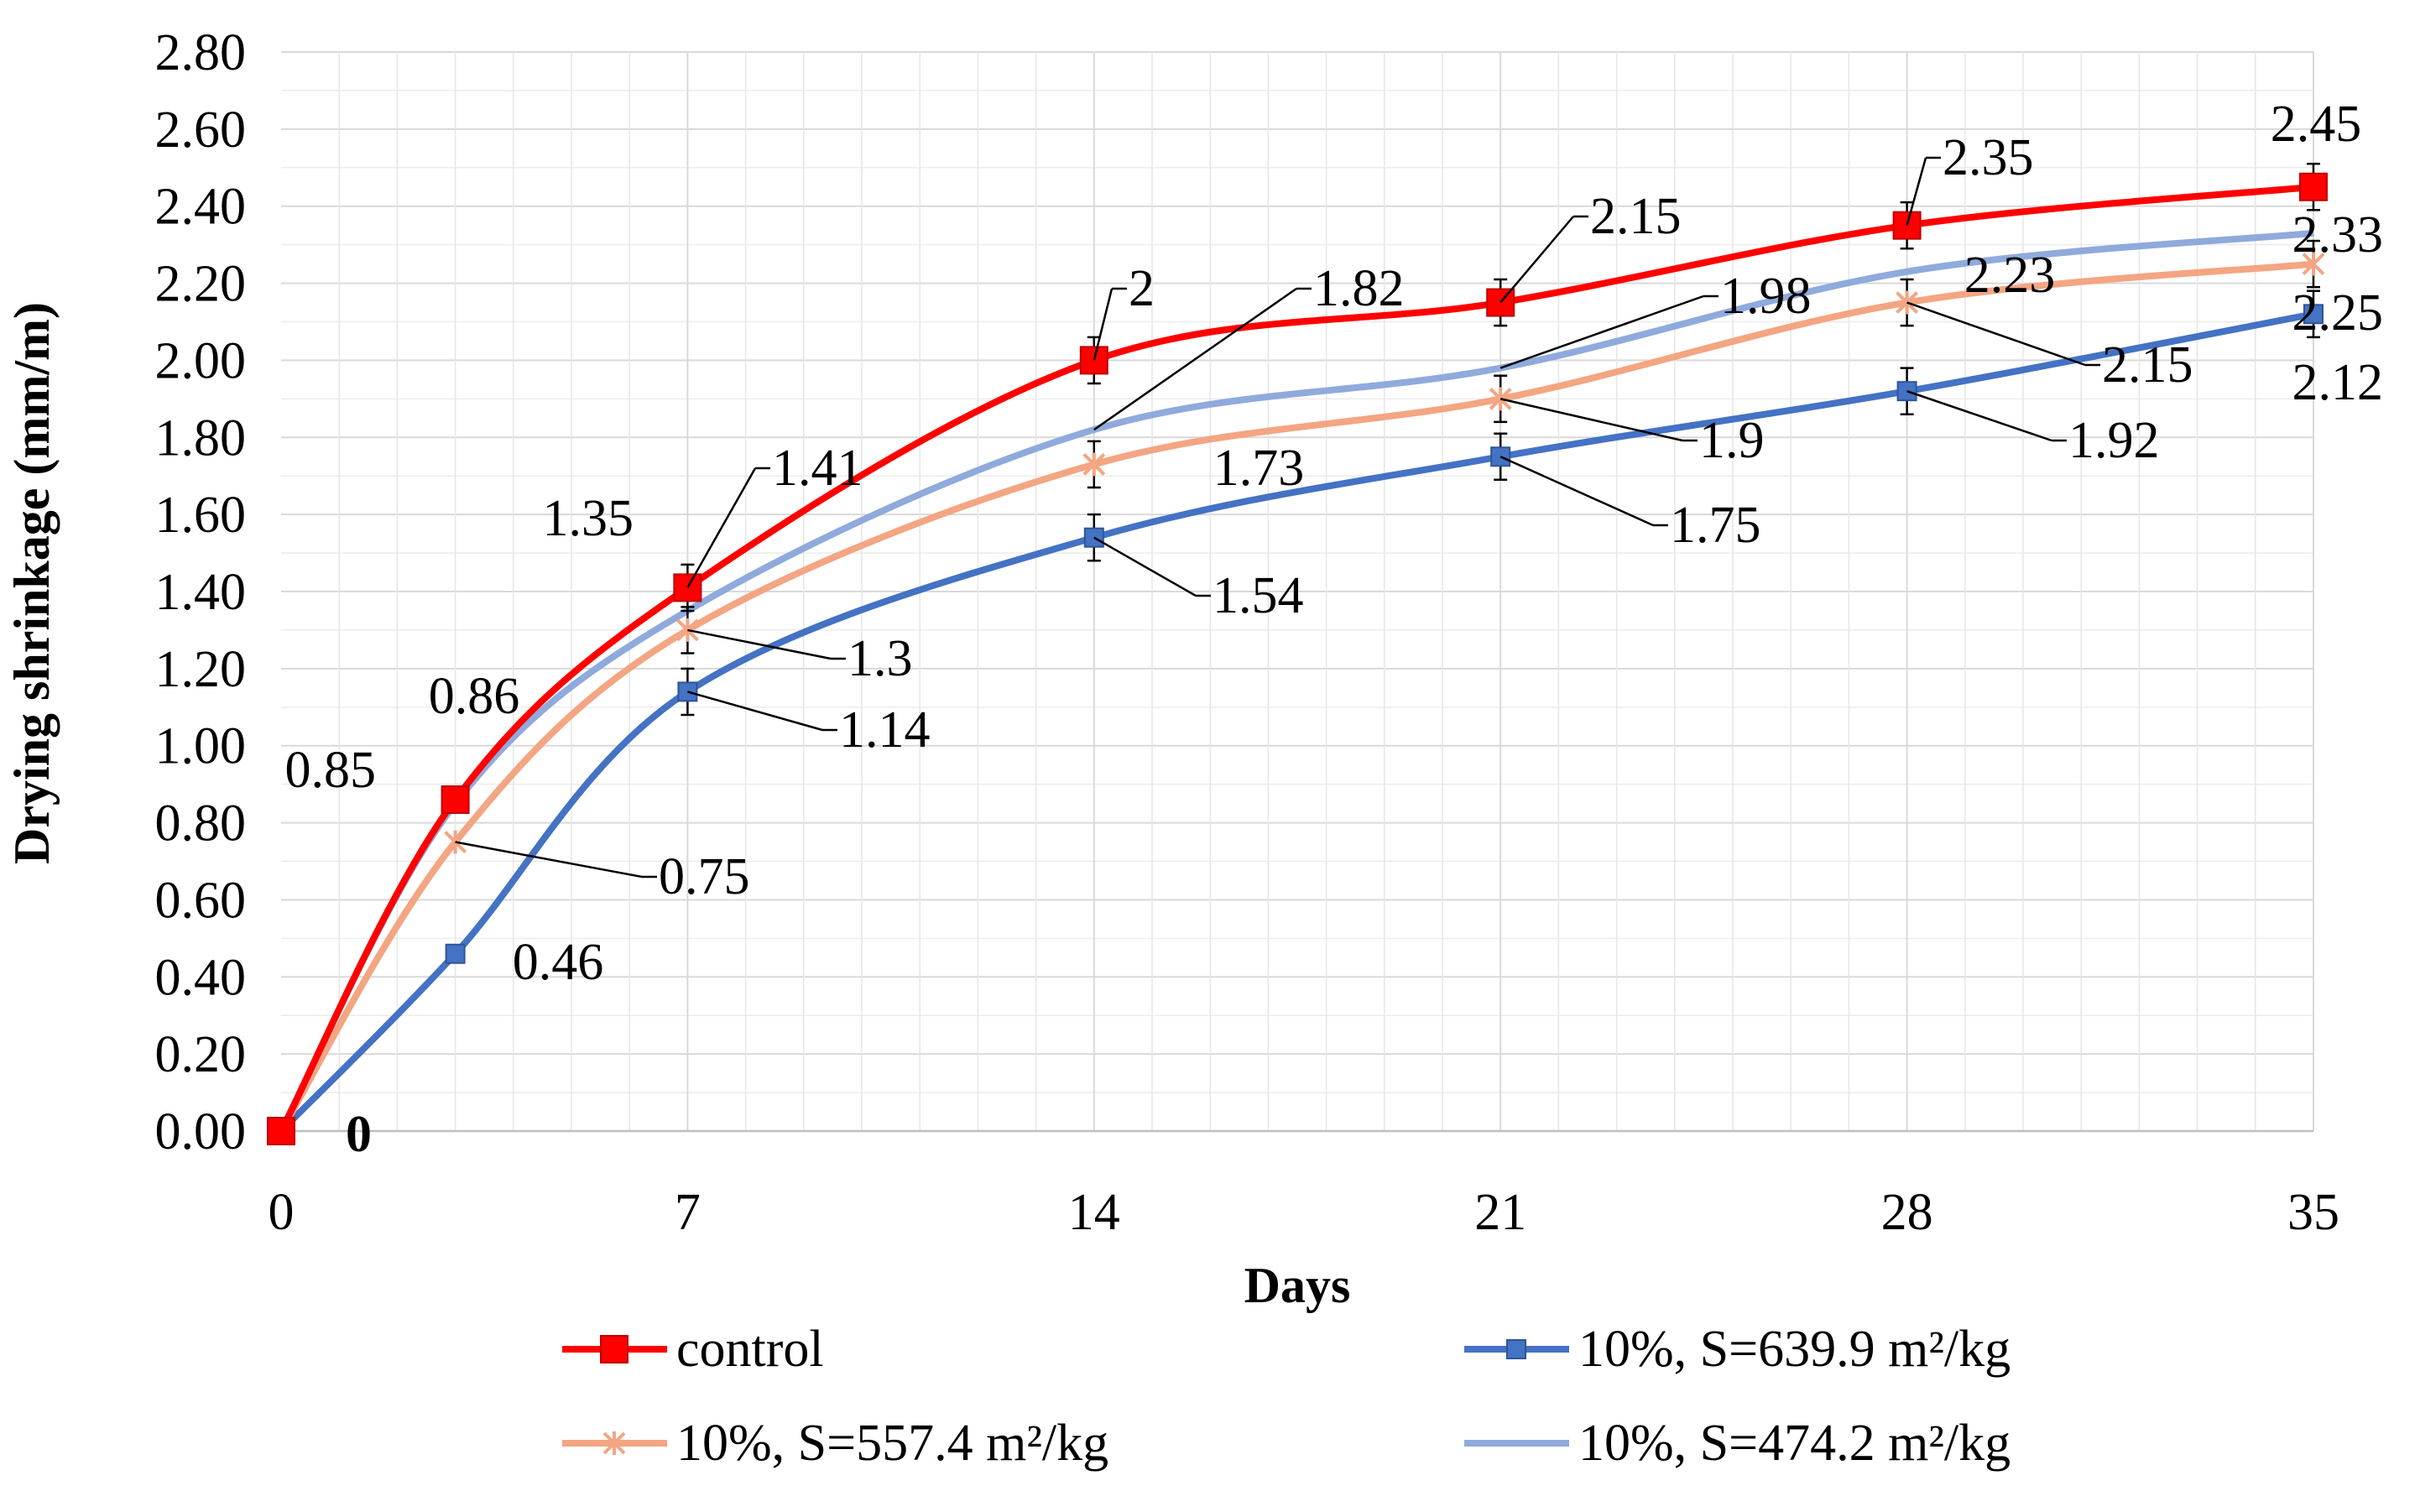  Describe the element at coordinates (1094, 1213) in the screenshot. I see `x-tick-label: 14` at that location.